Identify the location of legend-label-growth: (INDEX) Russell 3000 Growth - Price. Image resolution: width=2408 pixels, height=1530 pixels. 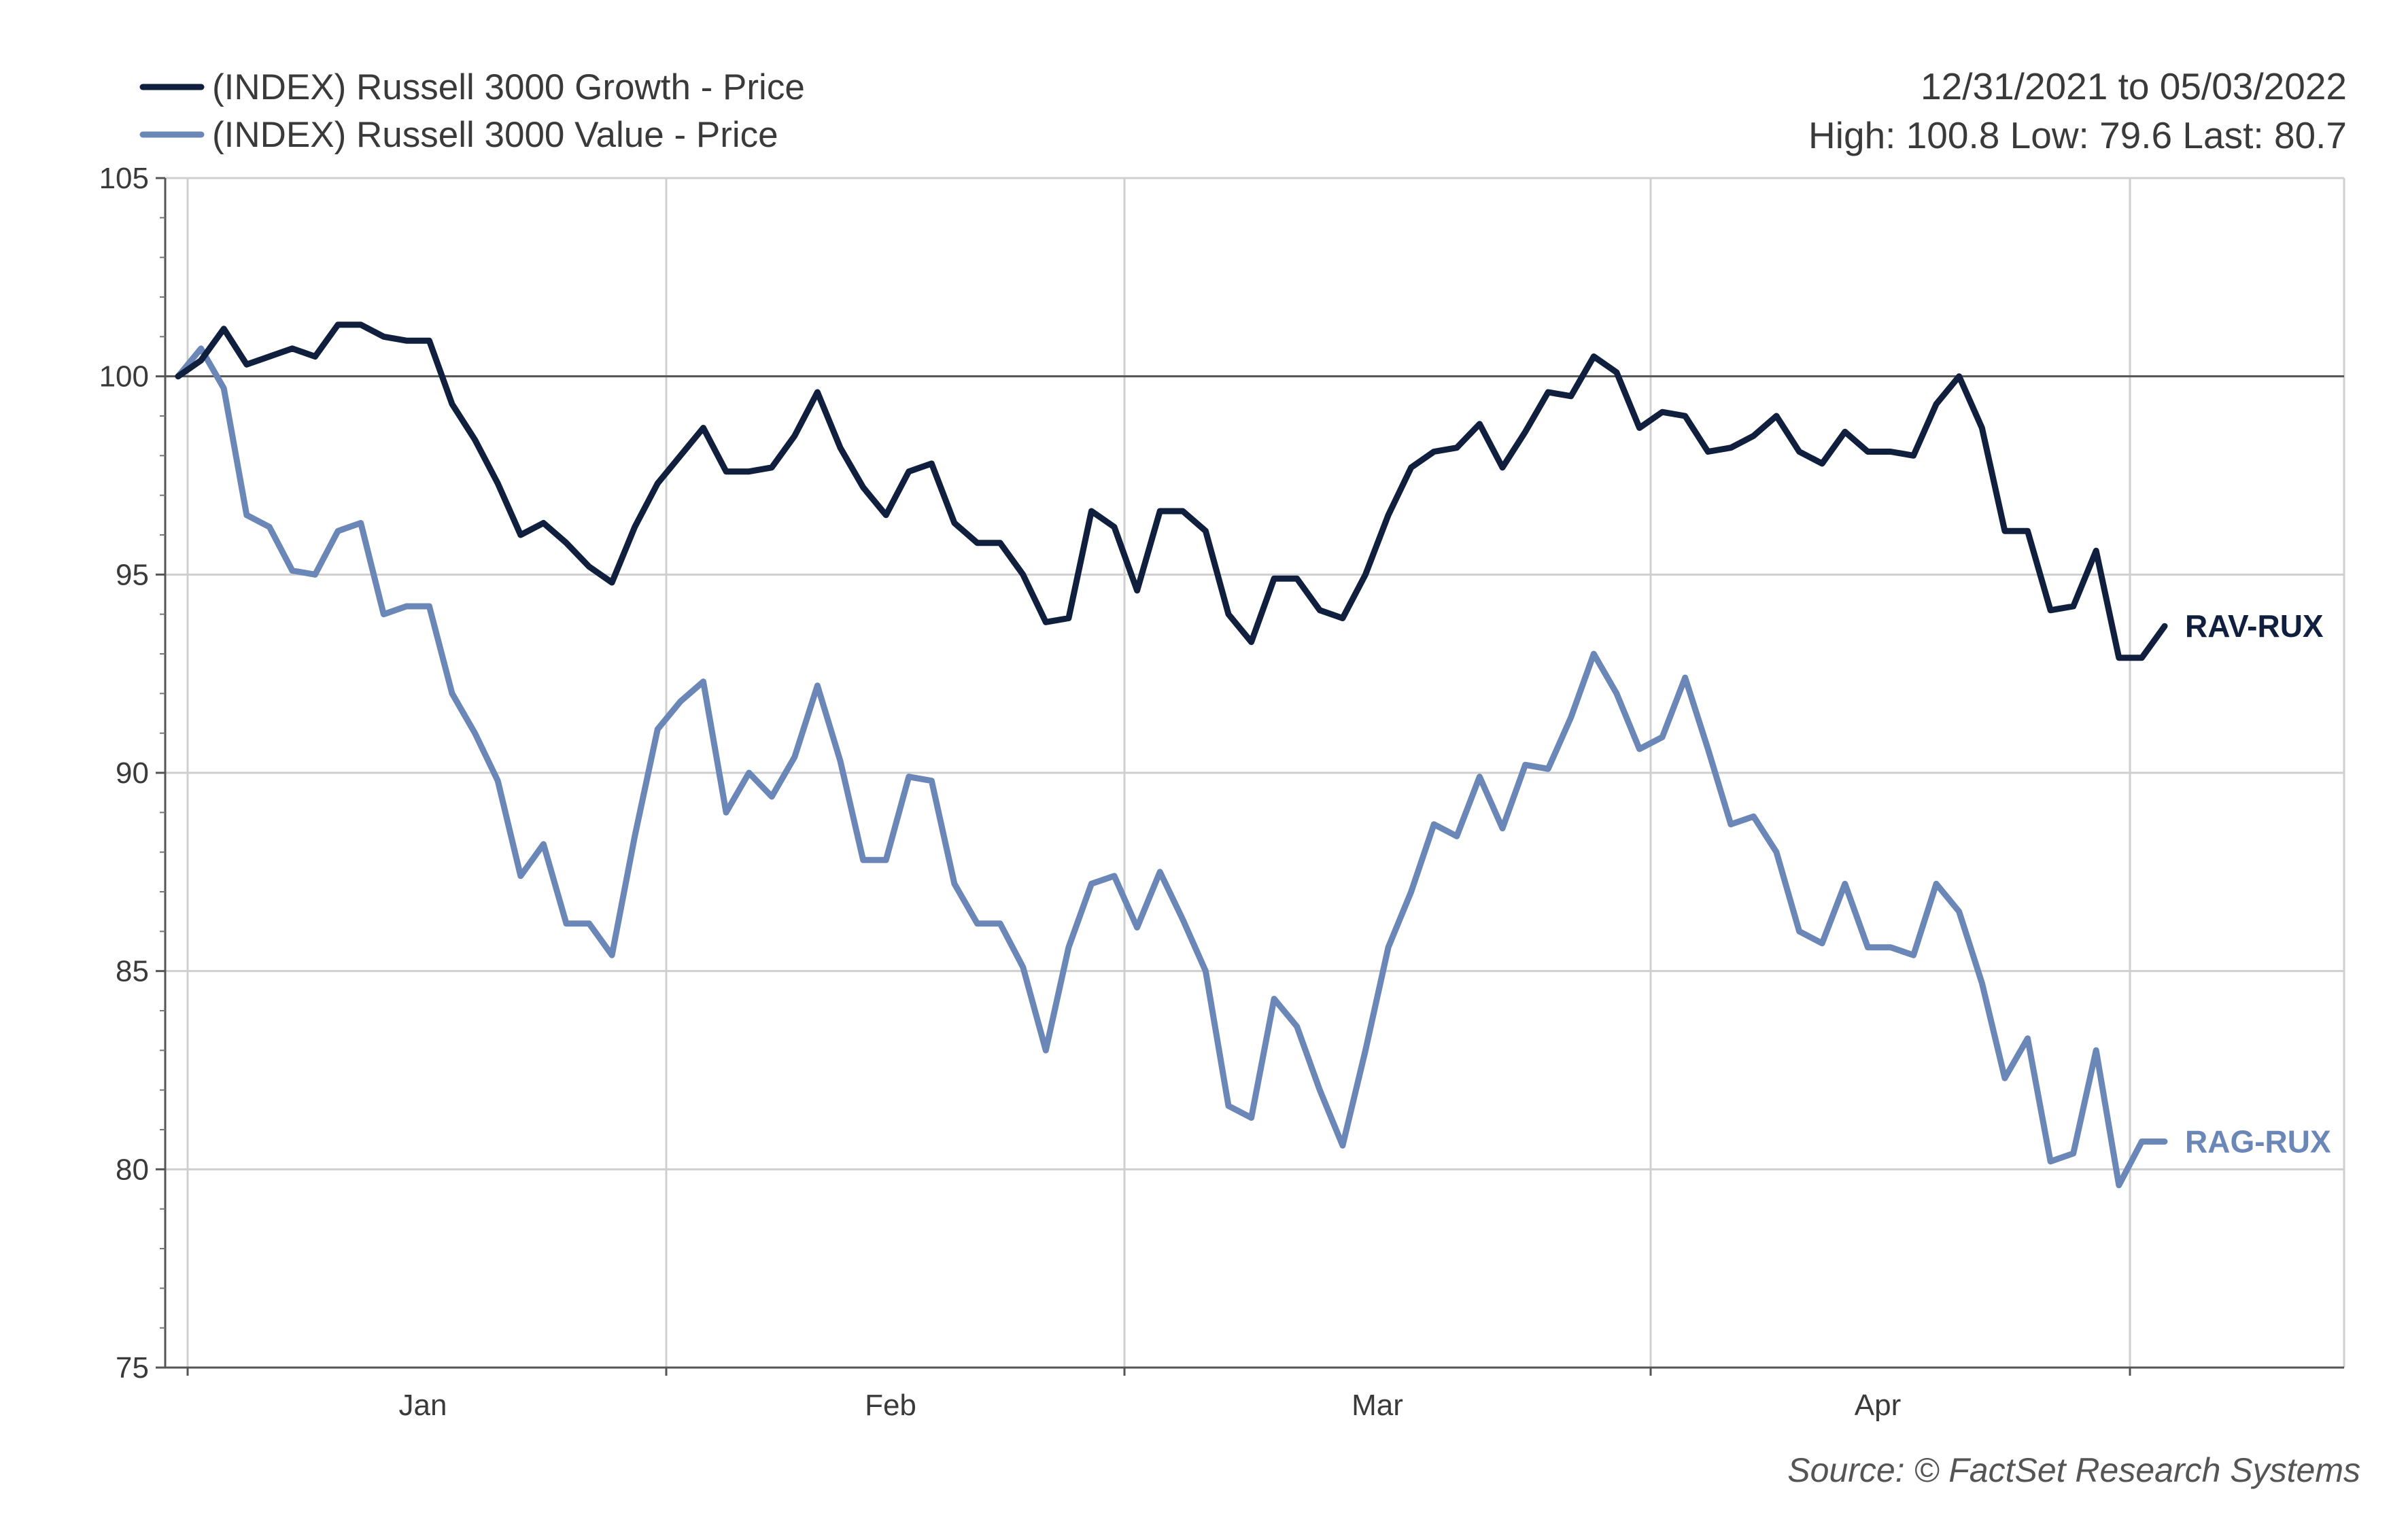
(508, 87).